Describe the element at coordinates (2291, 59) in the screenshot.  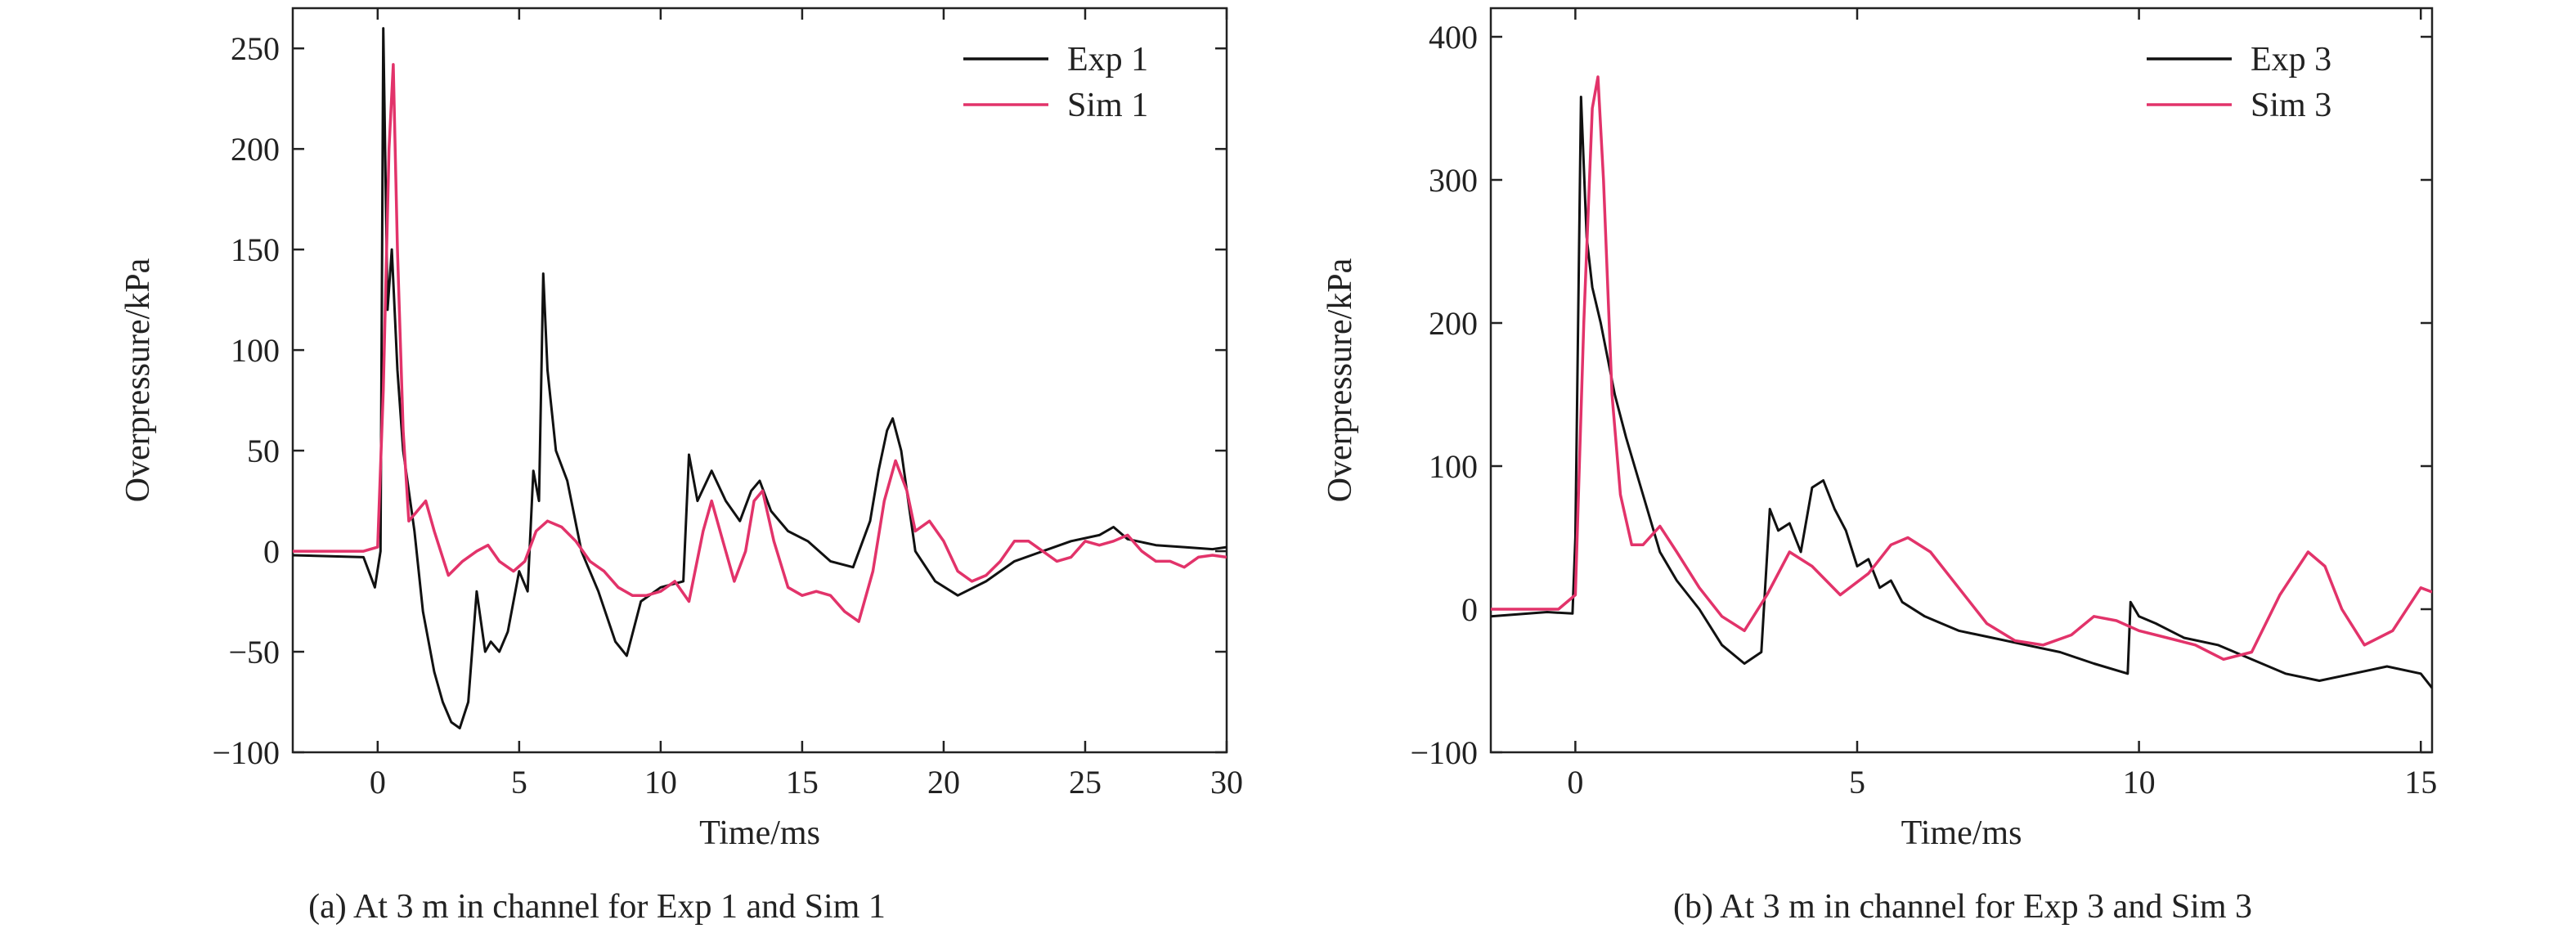
I see `legend-label: Exp 3` at that location.